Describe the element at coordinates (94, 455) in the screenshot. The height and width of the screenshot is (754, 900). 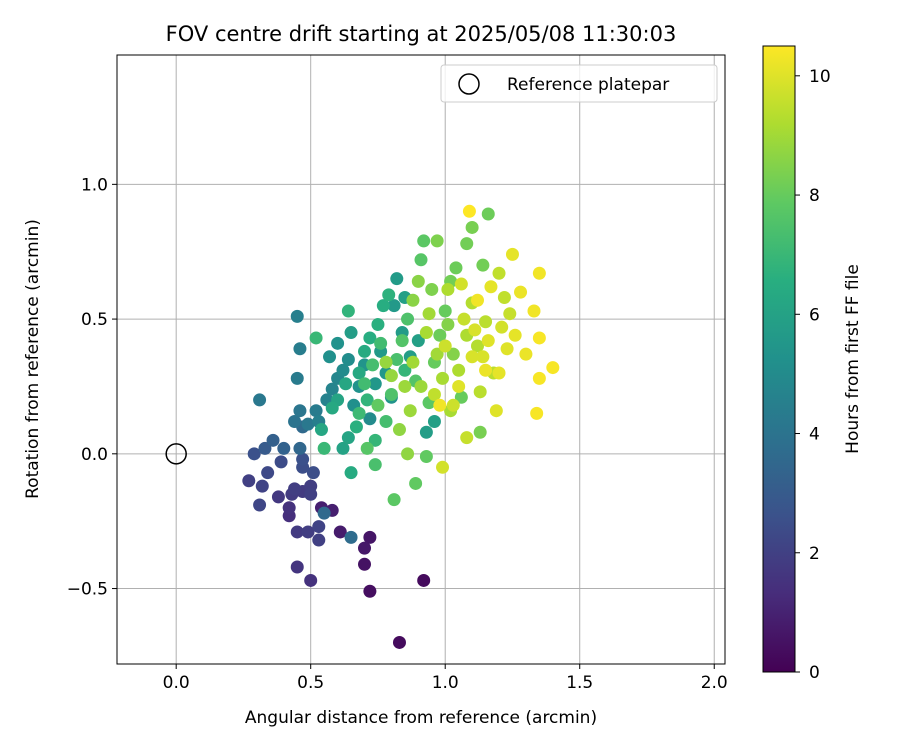
I see `y-tick-label: 0.0` at that location.